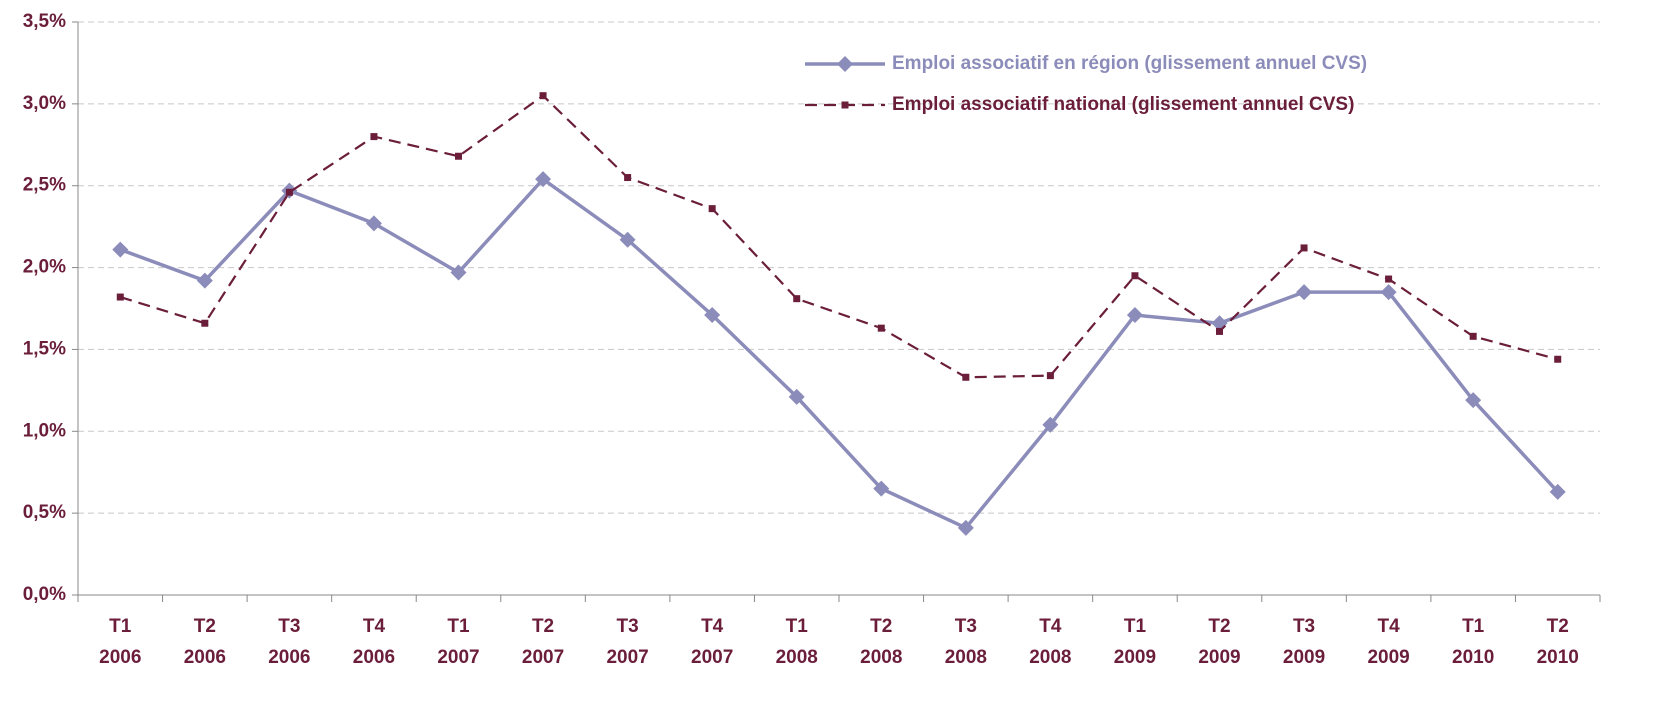 The width and height of the screenshot is (1670, 709). Describe the element at coordinates (1388, 642) in the screenshot. I see `x-tick-label: T4 2009` at that location.